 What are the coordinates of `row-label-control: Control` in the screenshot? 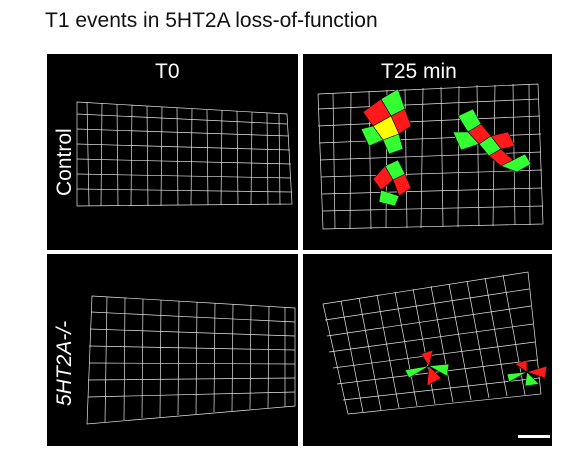 It's located at (64, 162).